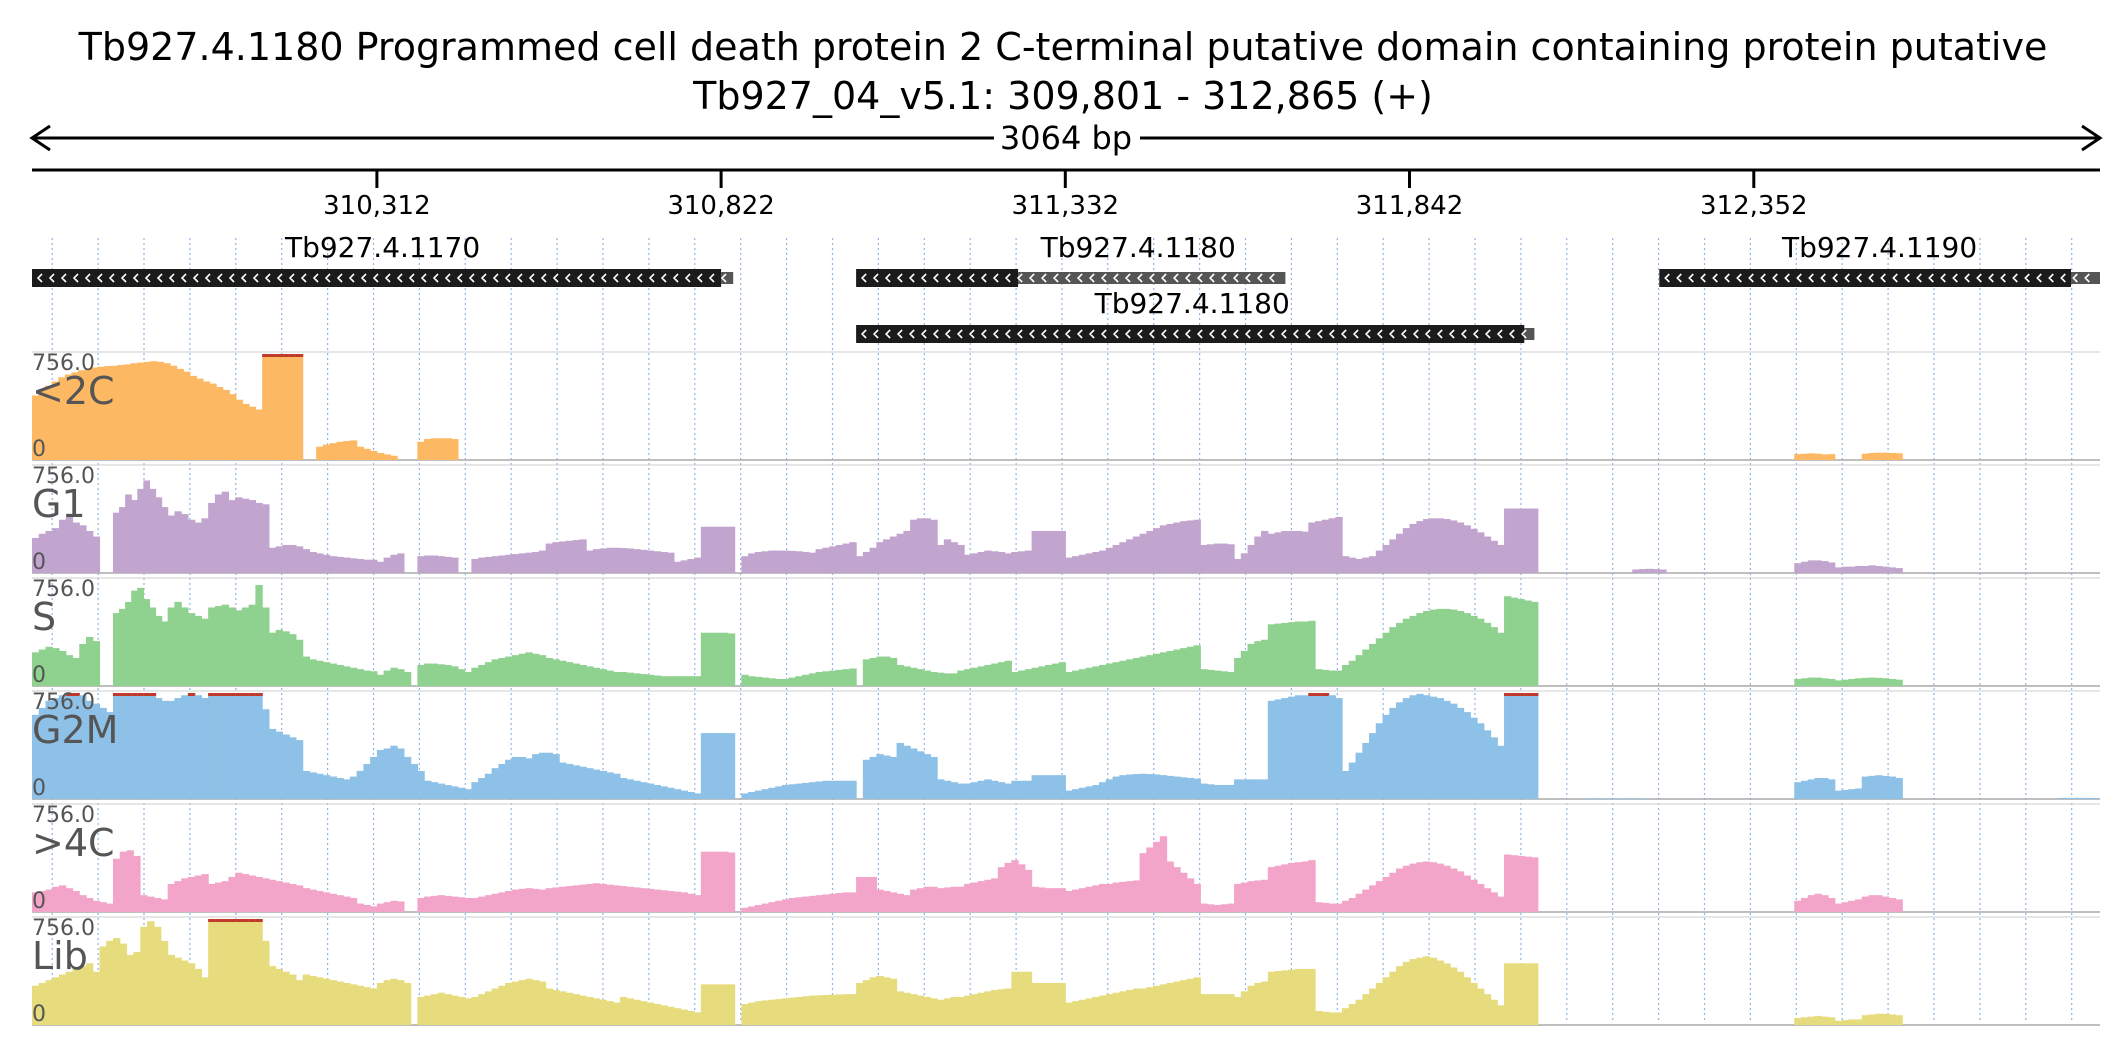 Image resolution: width=2126 pixels, height=1058 pixels. What do you see at coordinates (39, 1014) in the screenshot?
I see `track-ymin-label: 0` at bounding box center [39, 1014].